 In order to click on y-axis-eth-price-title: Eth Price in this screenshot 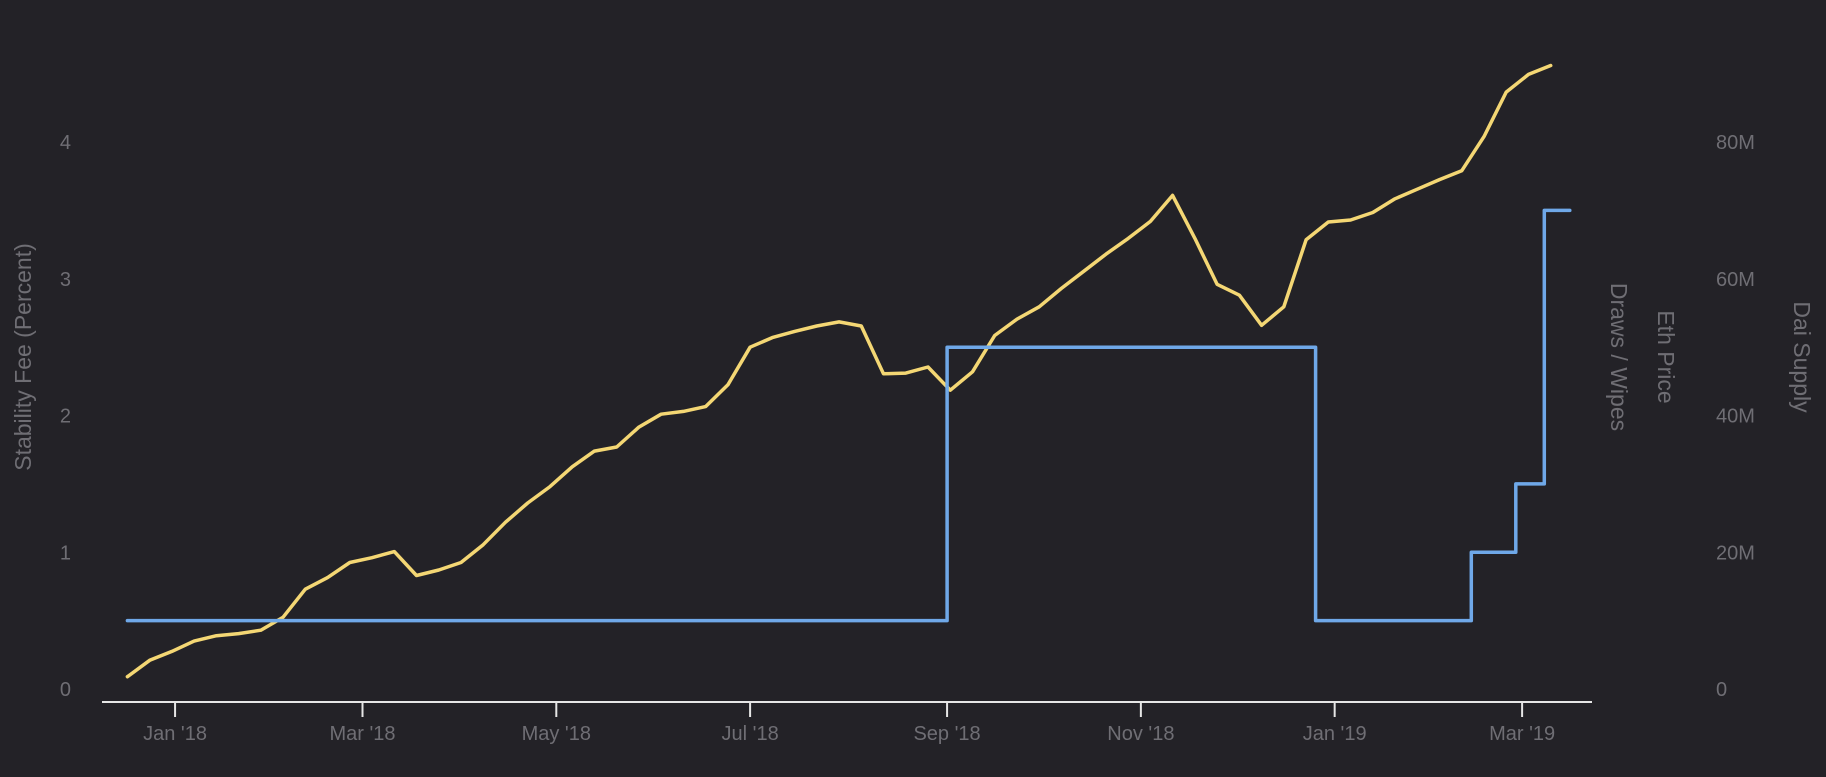, I will do `click(1666, 356)`.